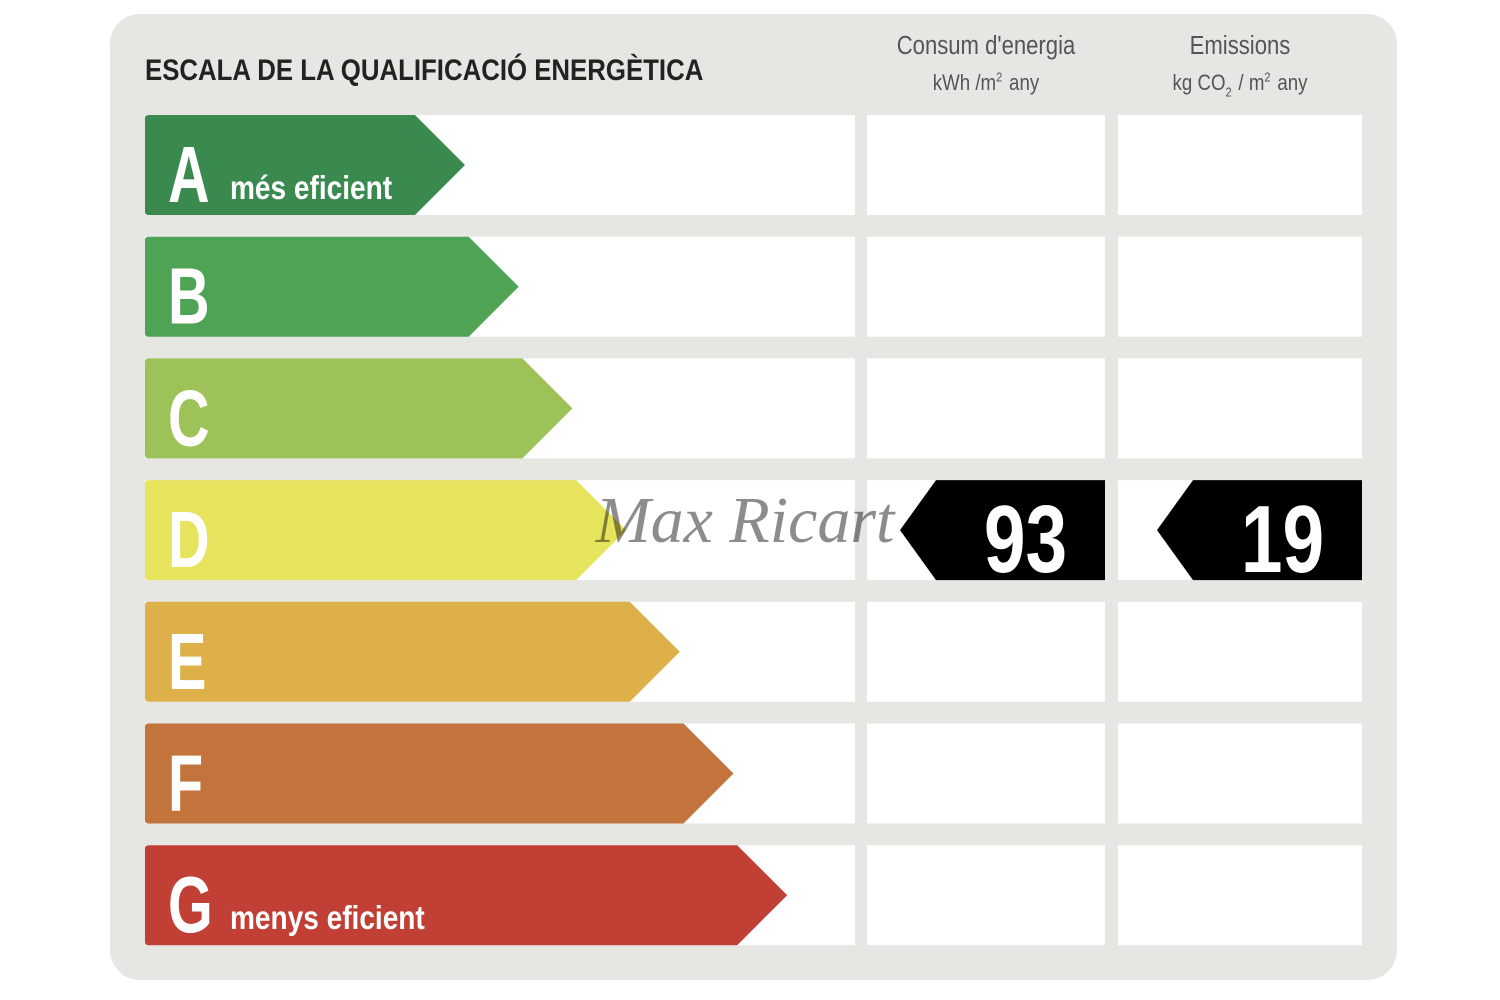  I want to click on rating-letter: C, so click(189, 418).